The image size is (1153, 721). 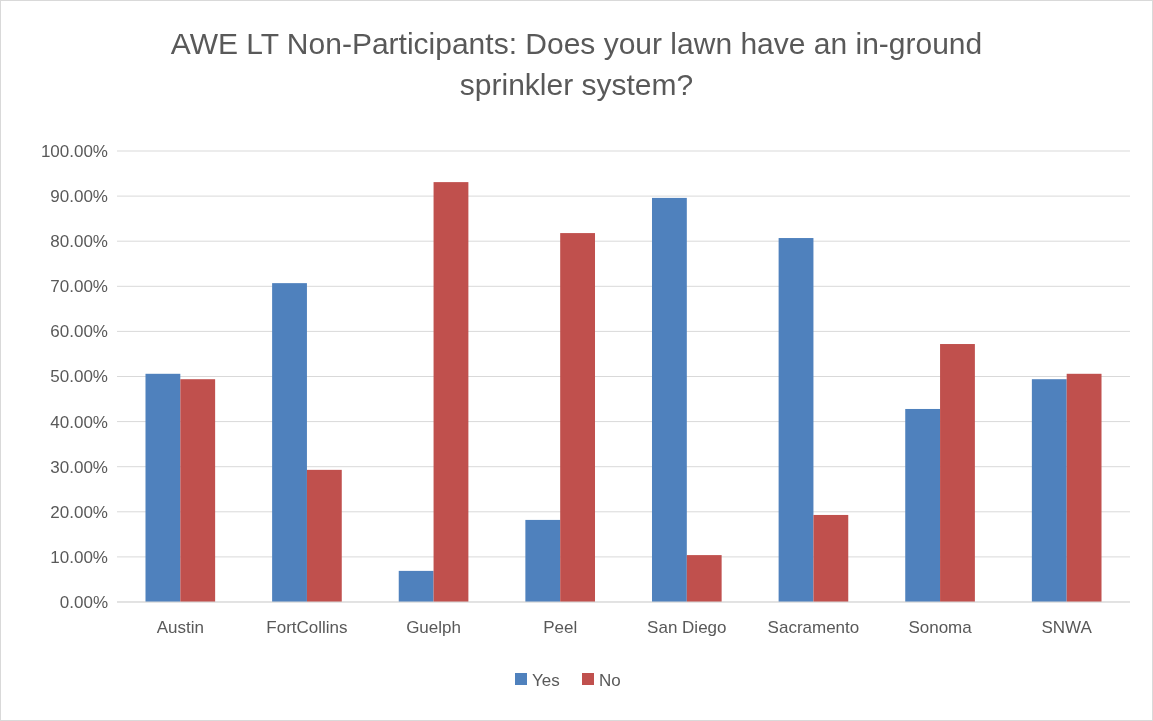 What do you see at coordinates (79, 287) in the screenshot?
I see `y-tick-label: 70.00%` at bounding box center [79, 287].